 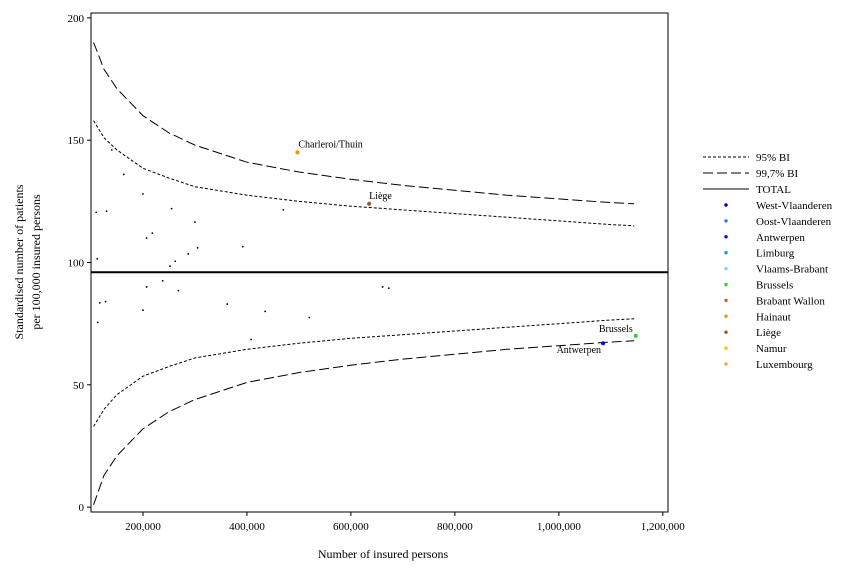 What do you see at coordinates (82, 508) in the screenshot?
I see `y-tick-label: 0` at bounding box center [82, 508].